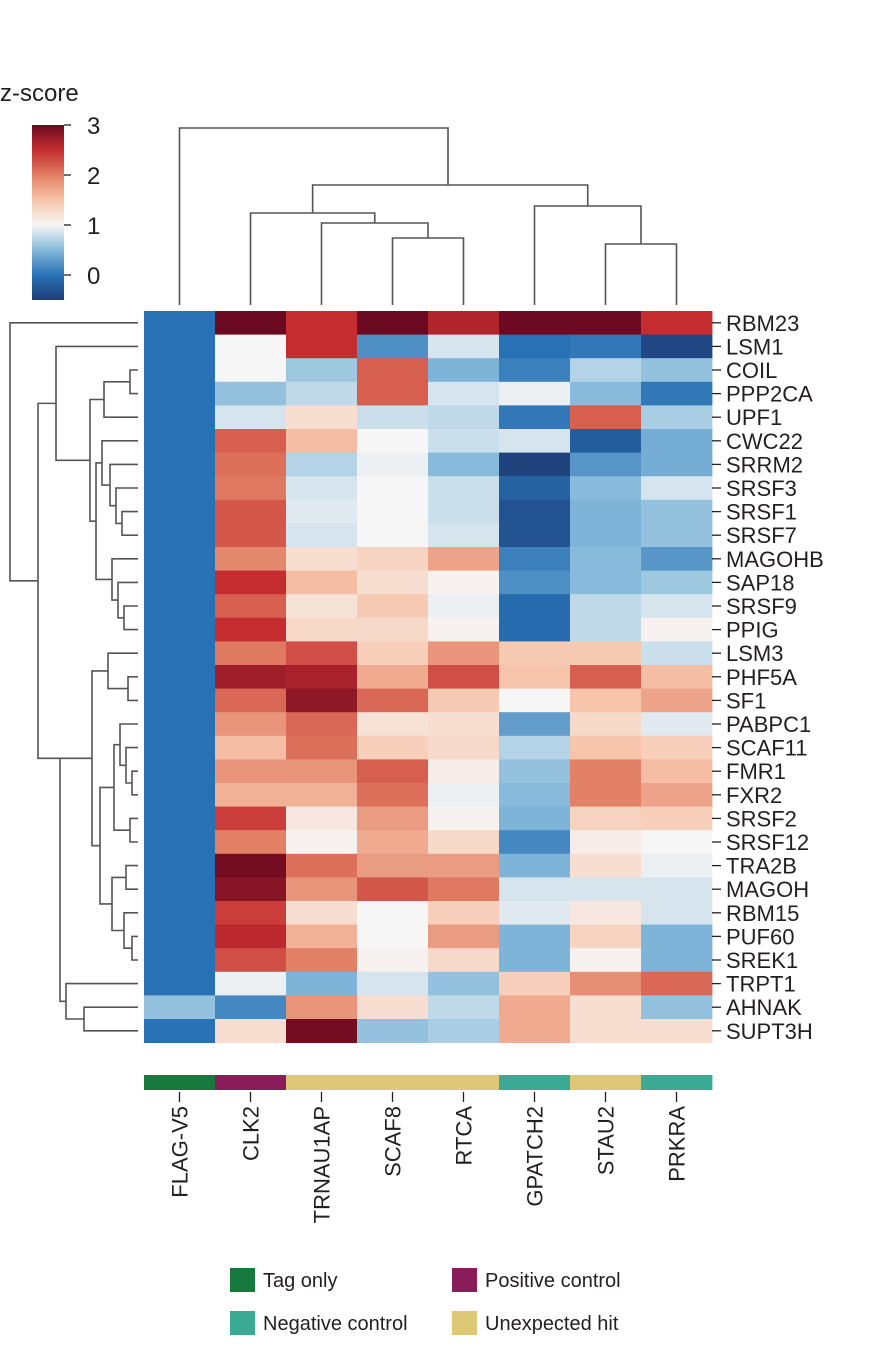 The height and width of the screenshot is (1360, 873). Describe the element at coordinates (93, 176) in the screenshot. I see `colorbar-tick-label: 2` at that location.